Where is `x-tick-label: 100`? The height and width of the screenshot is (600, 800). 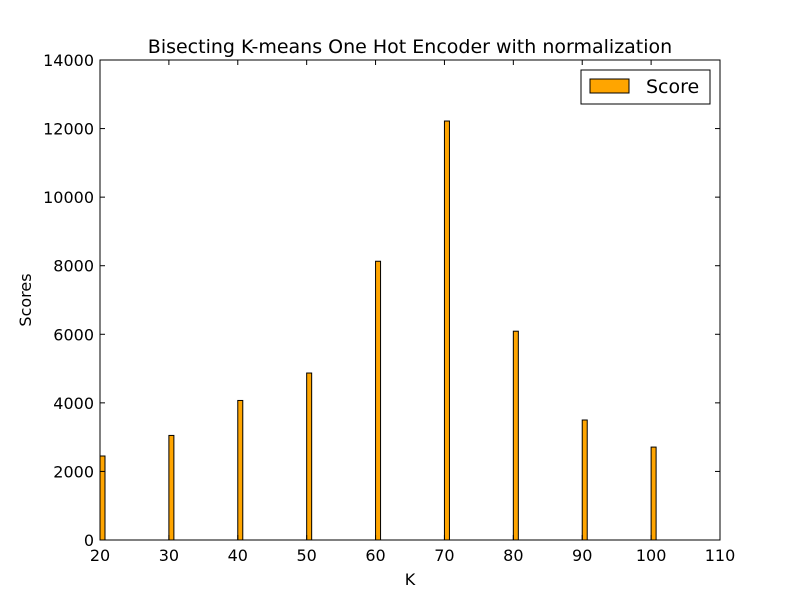 x-tick-label: 100 is located at coordinates (651, 555).